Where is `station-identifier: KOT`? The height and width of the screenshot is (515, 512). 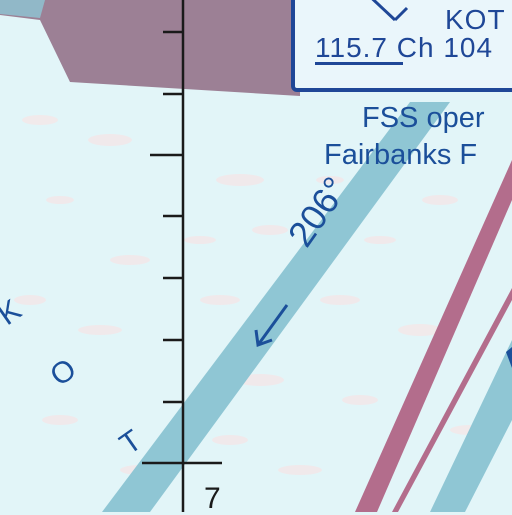 station-identifier: KOT is located at coordinates (475, 19).